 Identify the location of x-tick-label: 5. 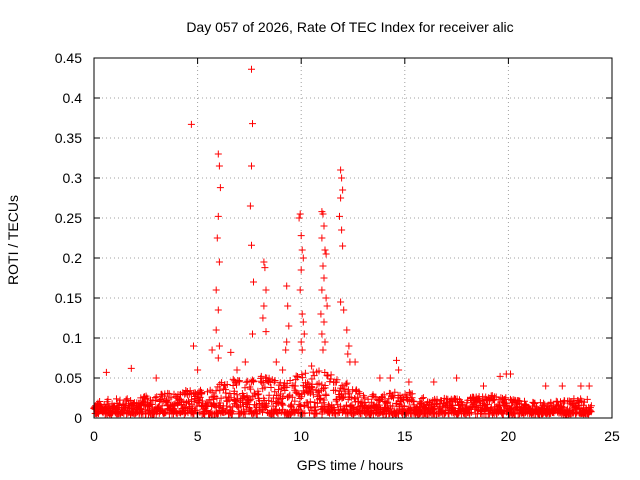
(198, 436).